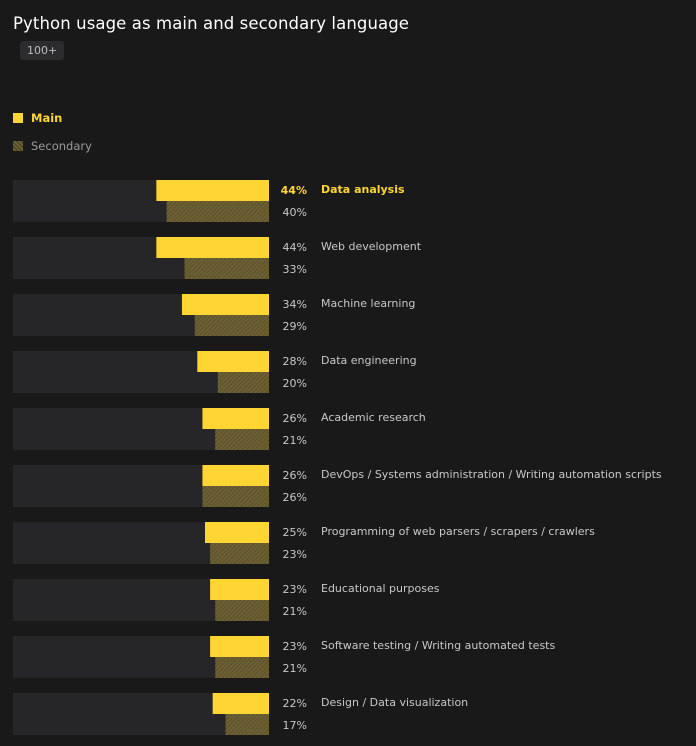  I want to click on value-label-main: 34%, so click(295, 304).